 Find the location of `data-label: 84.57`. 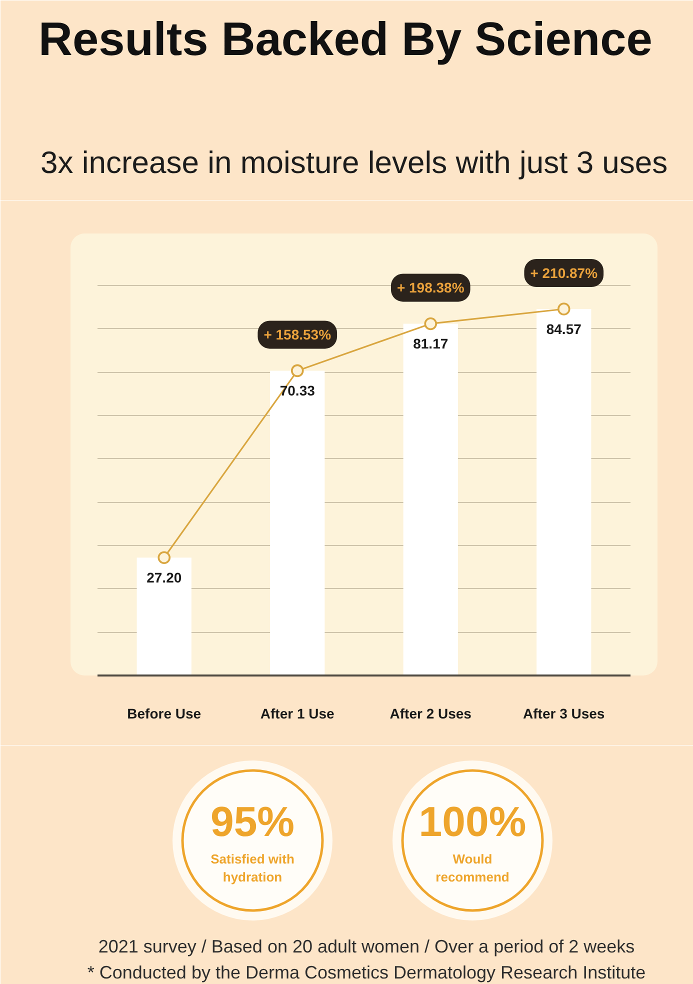

data-label: 84.57 is located at coordinates (564, 328).